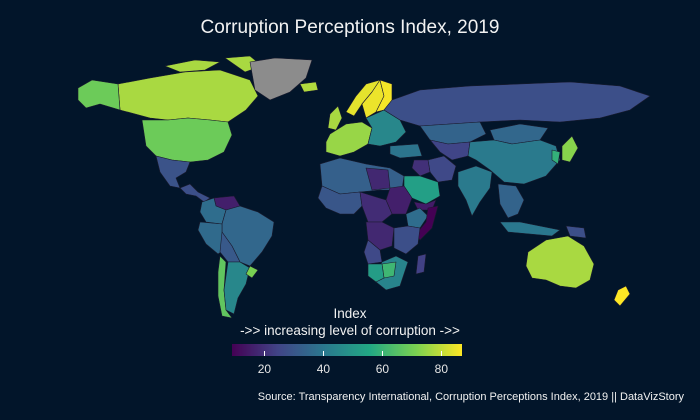  Describe the element at coordinates (421, 264) in the screenshot. I see `region-madagascar` at that location.